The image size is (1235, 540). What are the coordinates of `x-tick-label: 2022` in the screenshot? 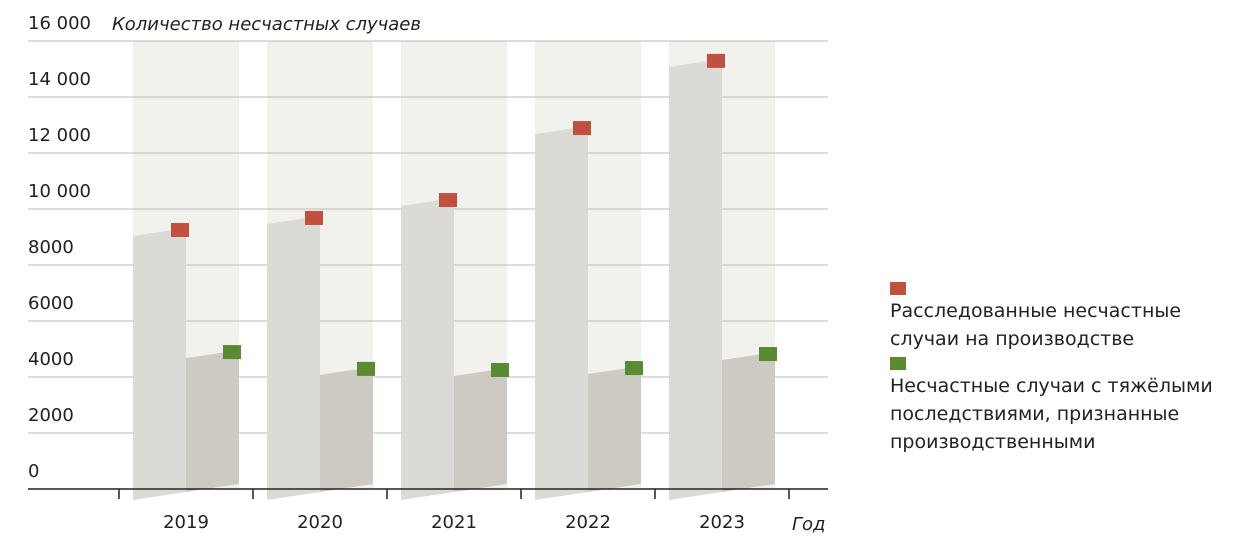 It's located at (588, 522).